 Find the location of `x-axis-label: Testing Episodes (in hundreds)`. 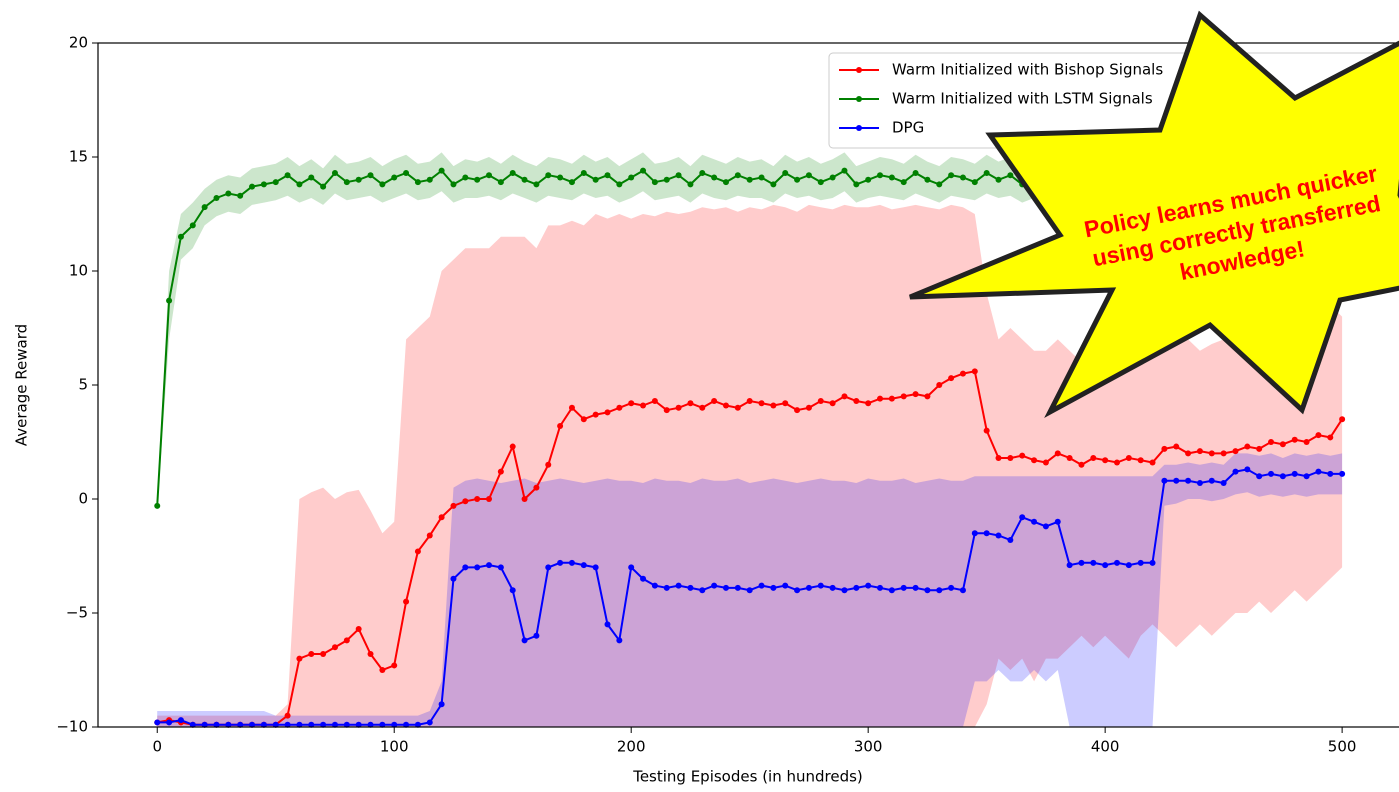

x-axis-label: Testing Episodes (in hundreds) is located at coordinates (747, 777).